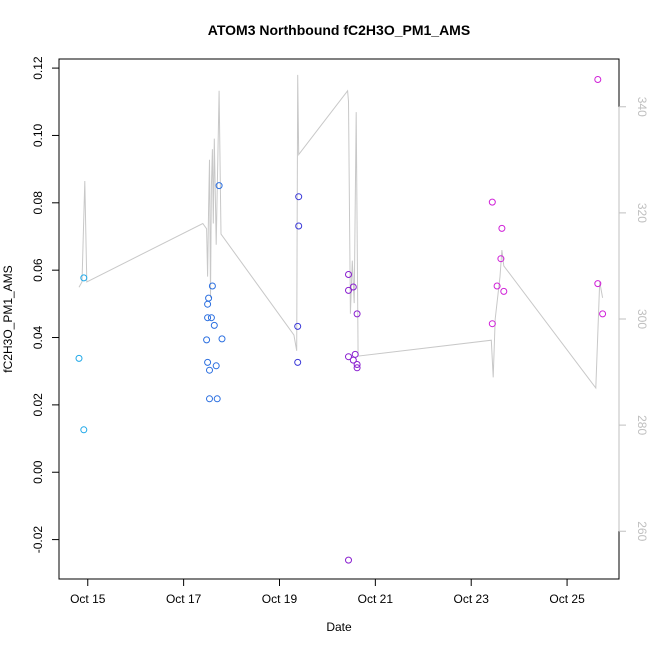  Describe the element at coordinates (642, 107) in the screenshot. I see `y2-tick-label: 340` at that location.